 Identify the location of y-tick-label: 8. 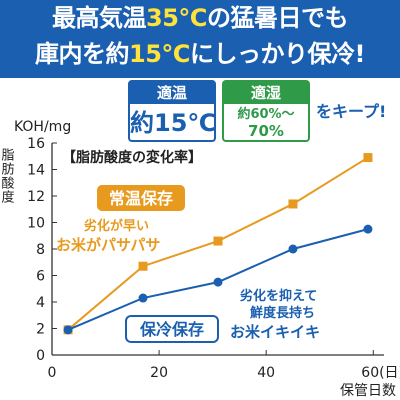
(40, 250).